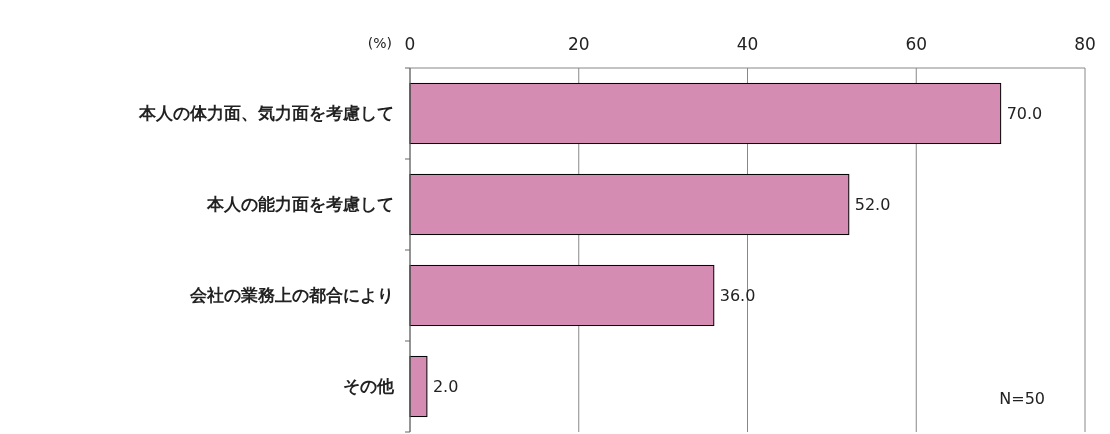 Image resolution: width=1110 pixels, height=434 pixels. Describe the element at coordinates (369, 386) in the screenshot. I see `y-tick-label: その他` at that location.